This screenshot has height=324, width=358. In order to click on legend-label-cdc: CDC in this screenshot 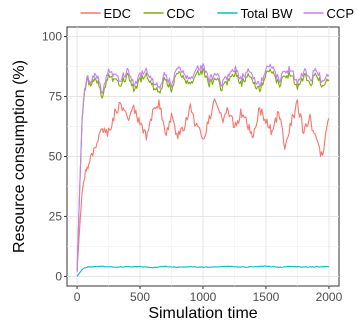, I will do `click(181, 13)`.